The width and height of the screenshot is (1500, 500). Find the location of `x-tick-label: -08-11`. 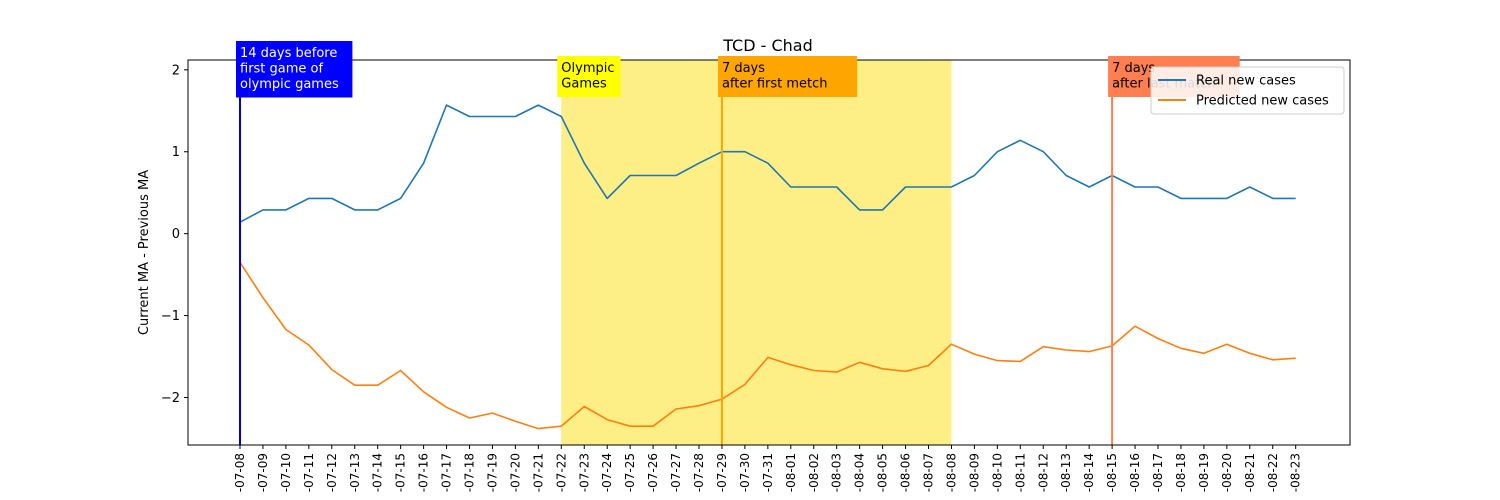

x-tick-label: -08-11 is located at coordinates (1020, 472).